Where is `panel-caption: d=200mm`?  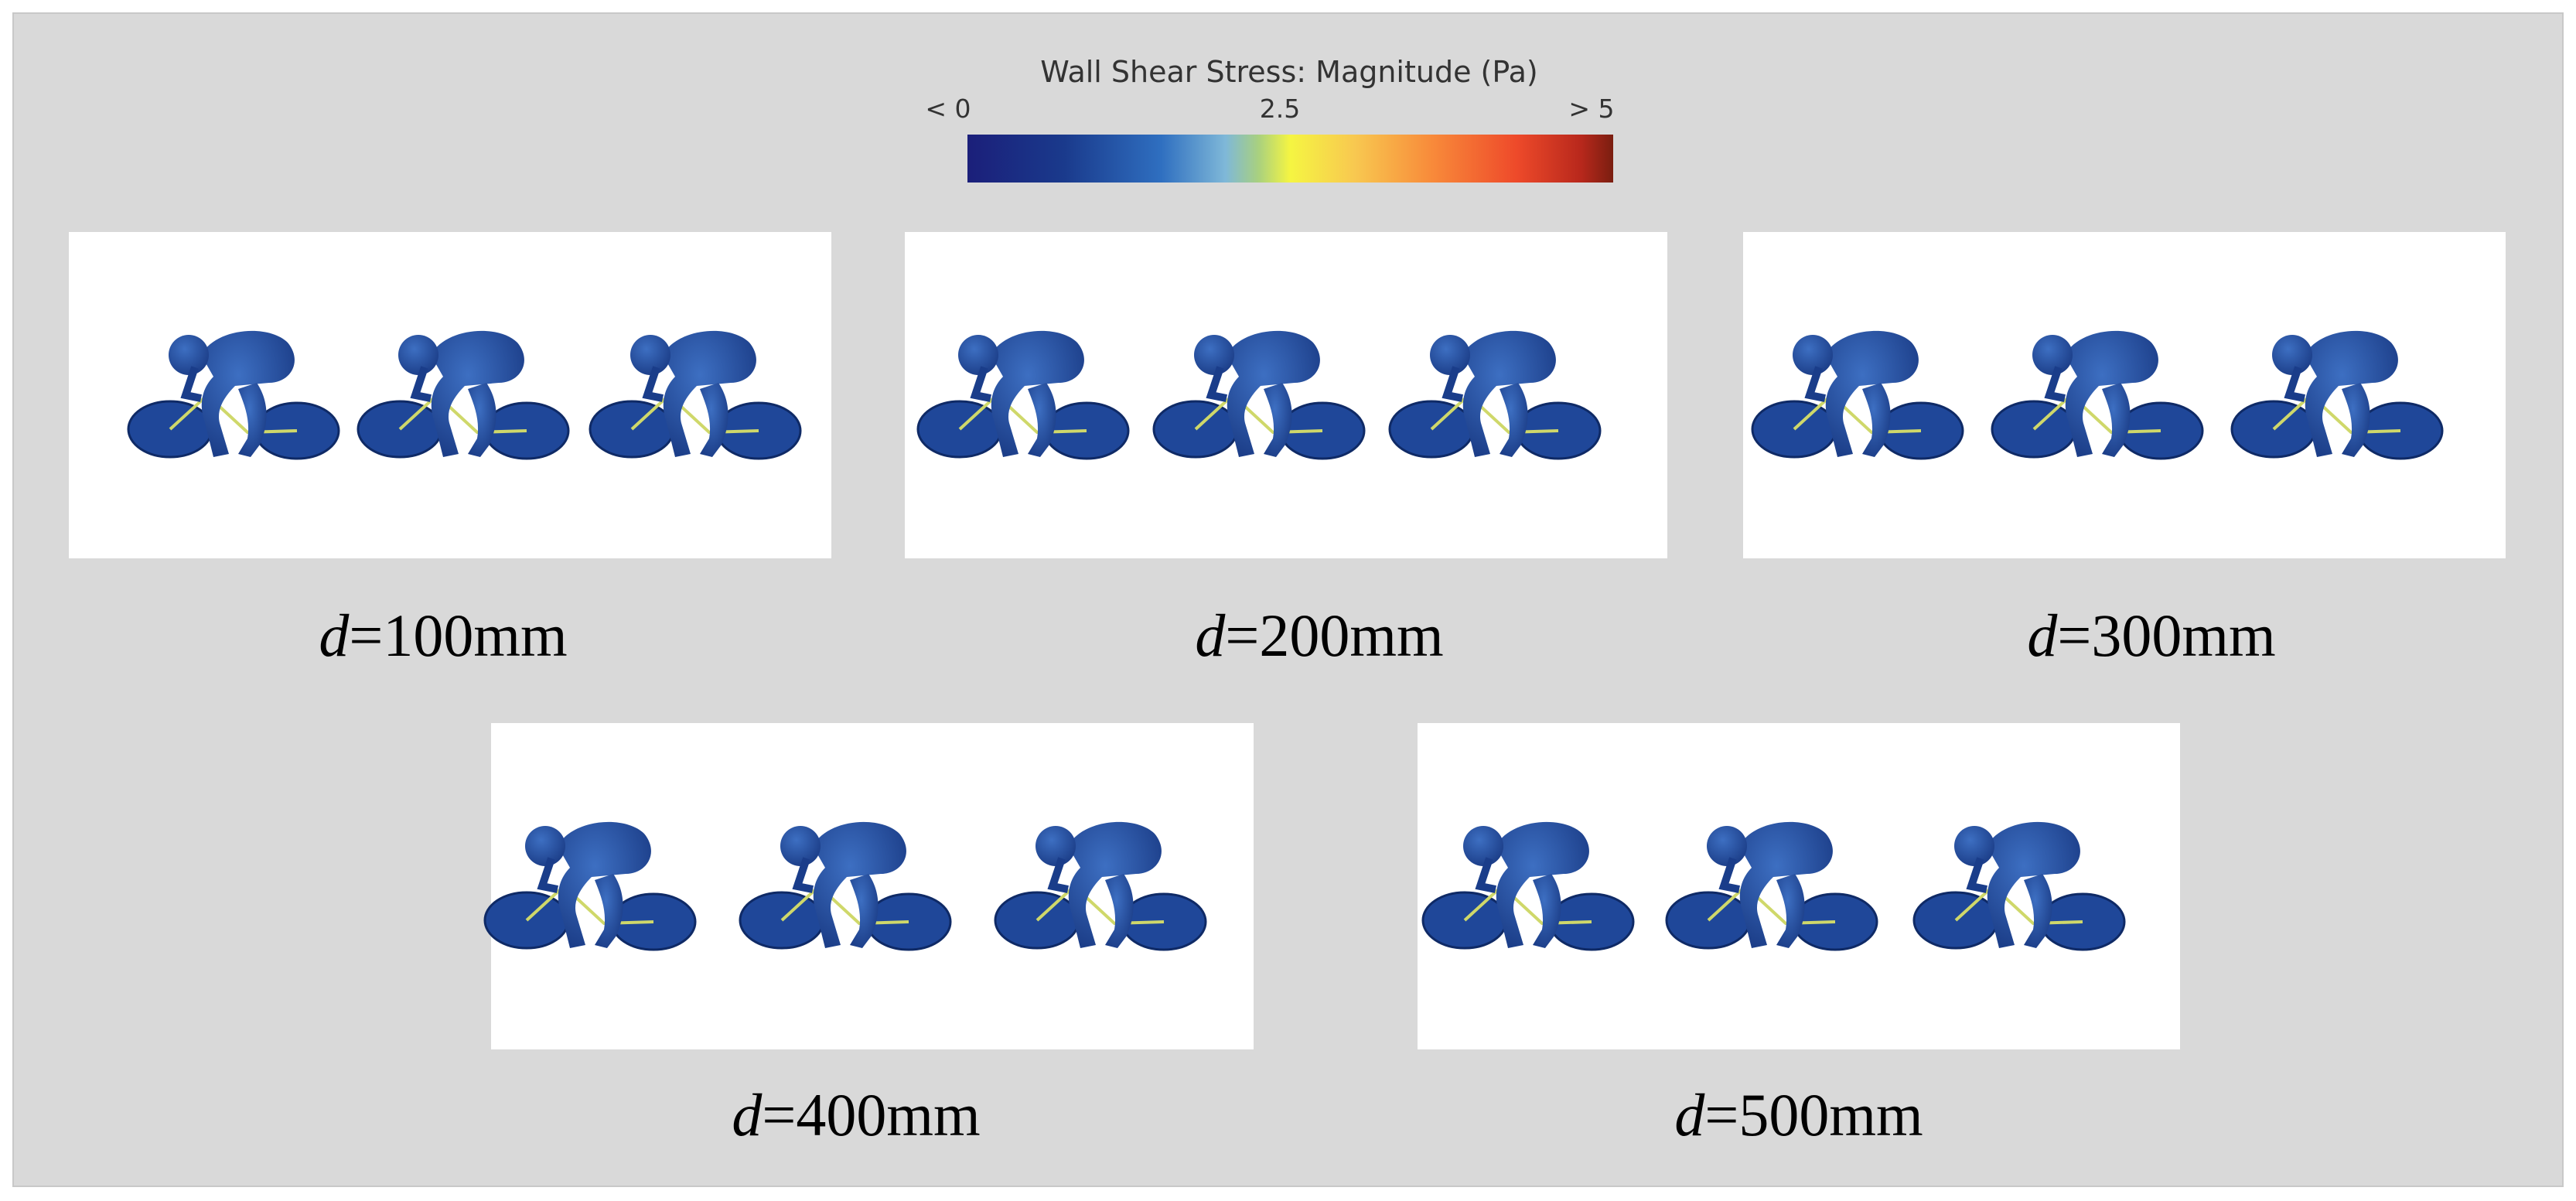
panel-caption: d=200mm is located at coordinates (1319, 635).